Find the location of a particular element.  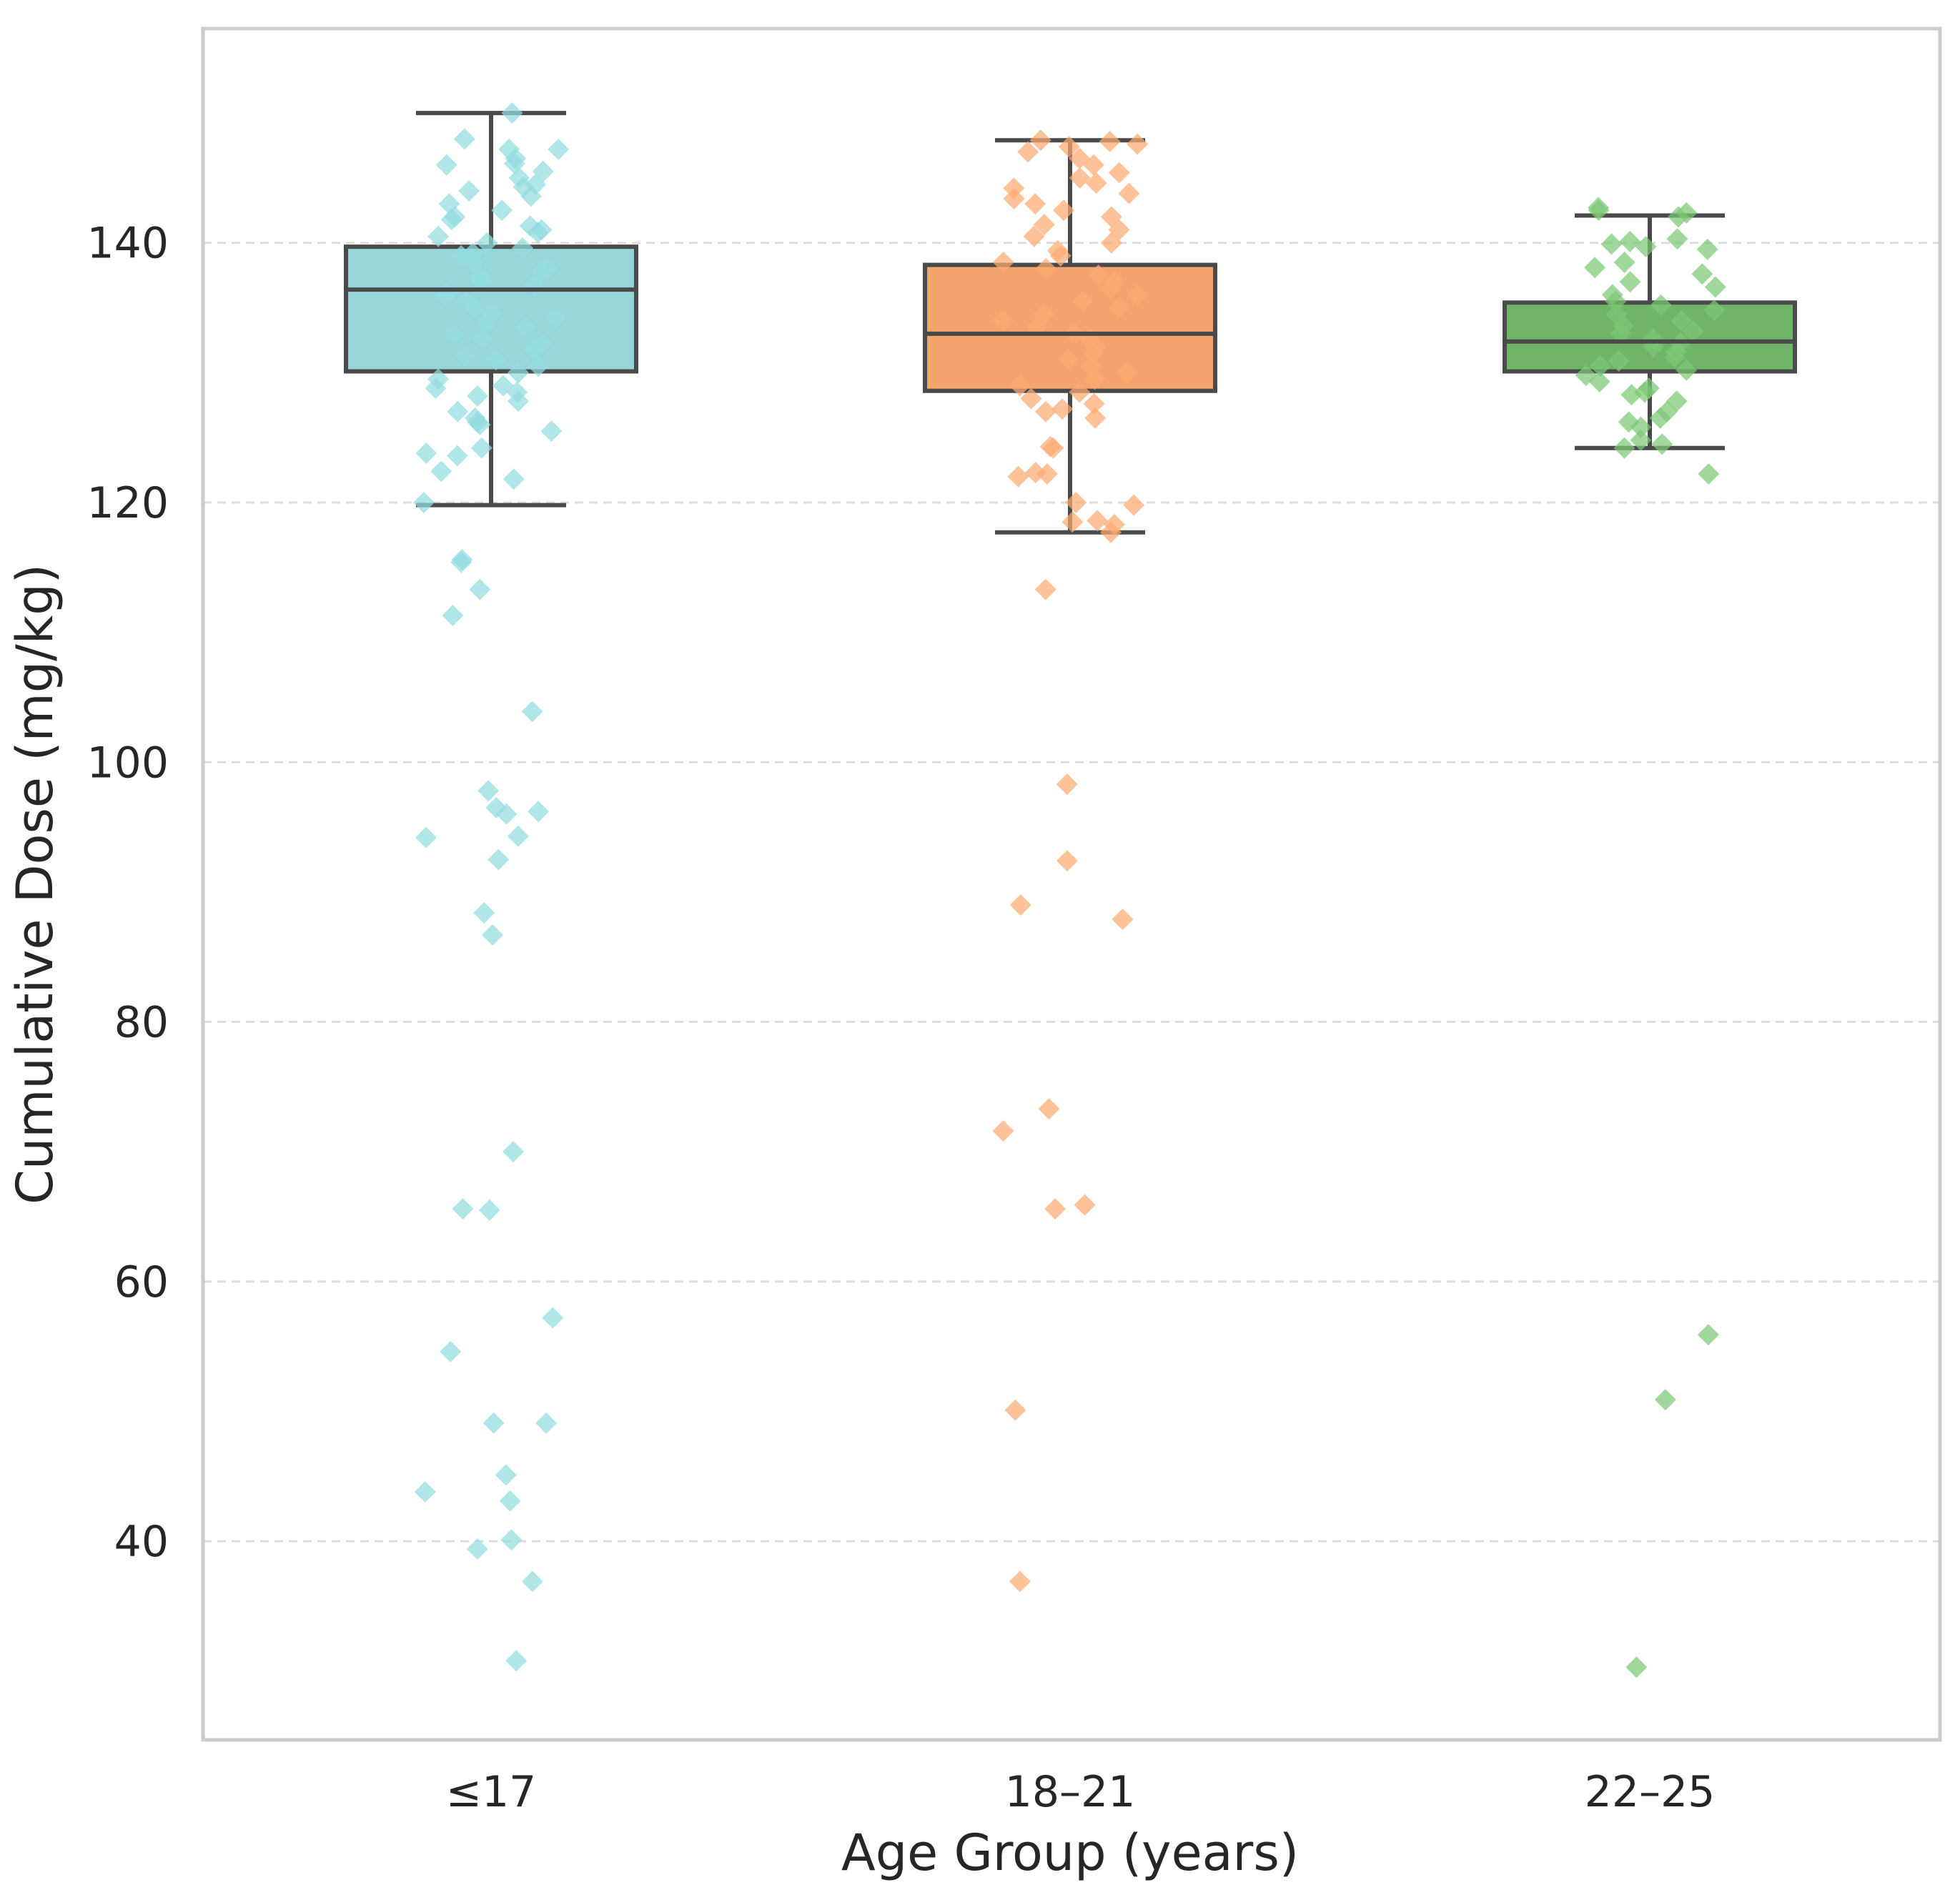

y-tick-label: 80 is located at coordinates (141, 1023).